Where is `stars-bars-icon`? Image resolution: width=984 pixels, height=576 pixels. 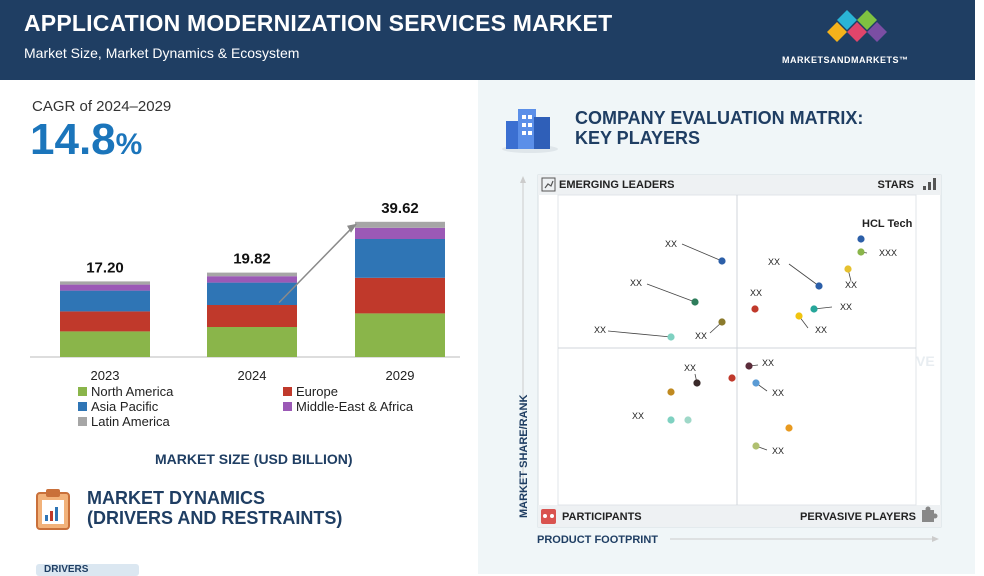 stars-bars-icon is located at coordinates (929, 184).